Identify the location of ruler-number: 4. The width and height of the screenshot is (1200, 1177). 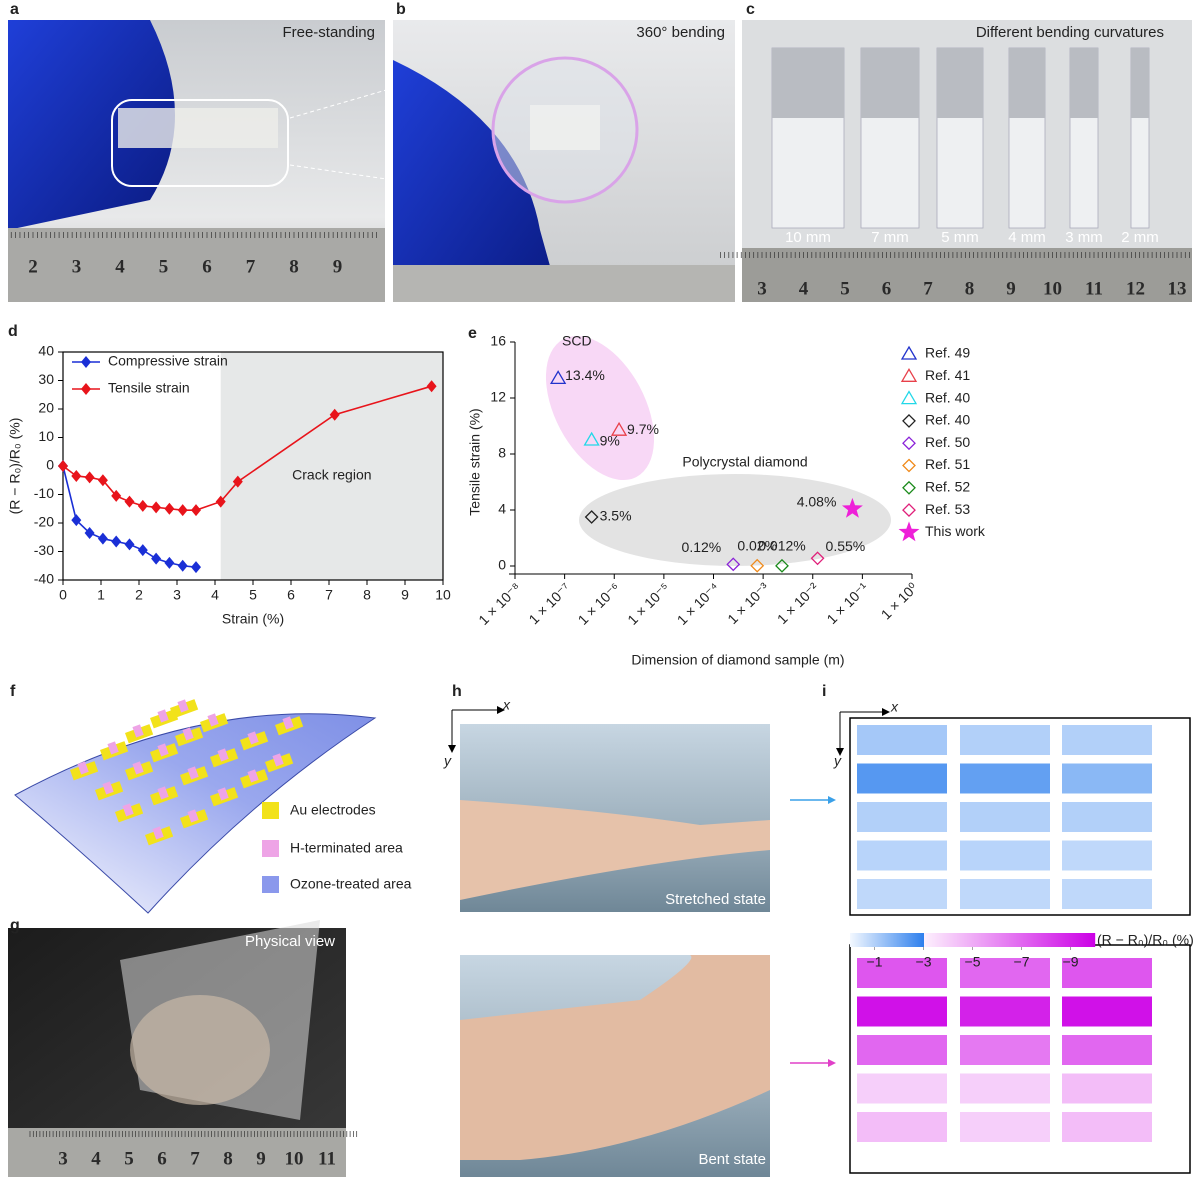
(804, 288).